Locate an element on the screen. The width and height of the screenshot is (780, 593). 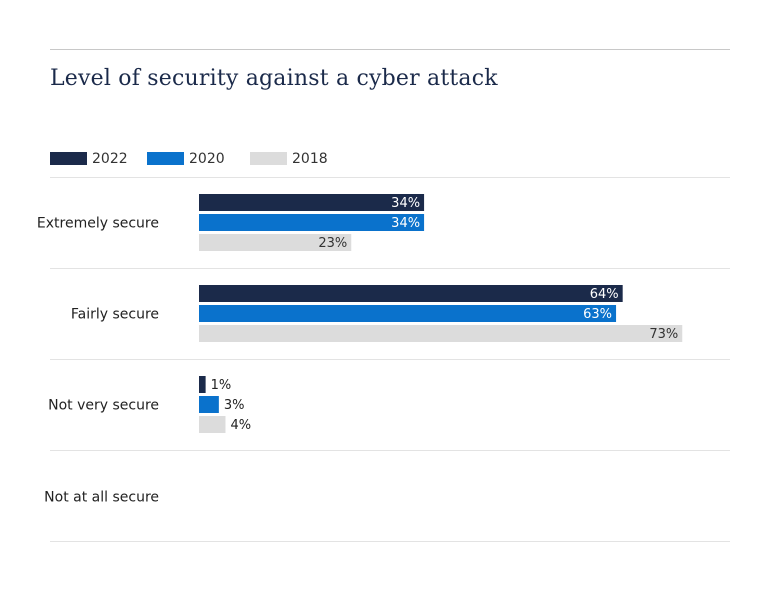
data-label: 3% is located at coordinates (234, 405).